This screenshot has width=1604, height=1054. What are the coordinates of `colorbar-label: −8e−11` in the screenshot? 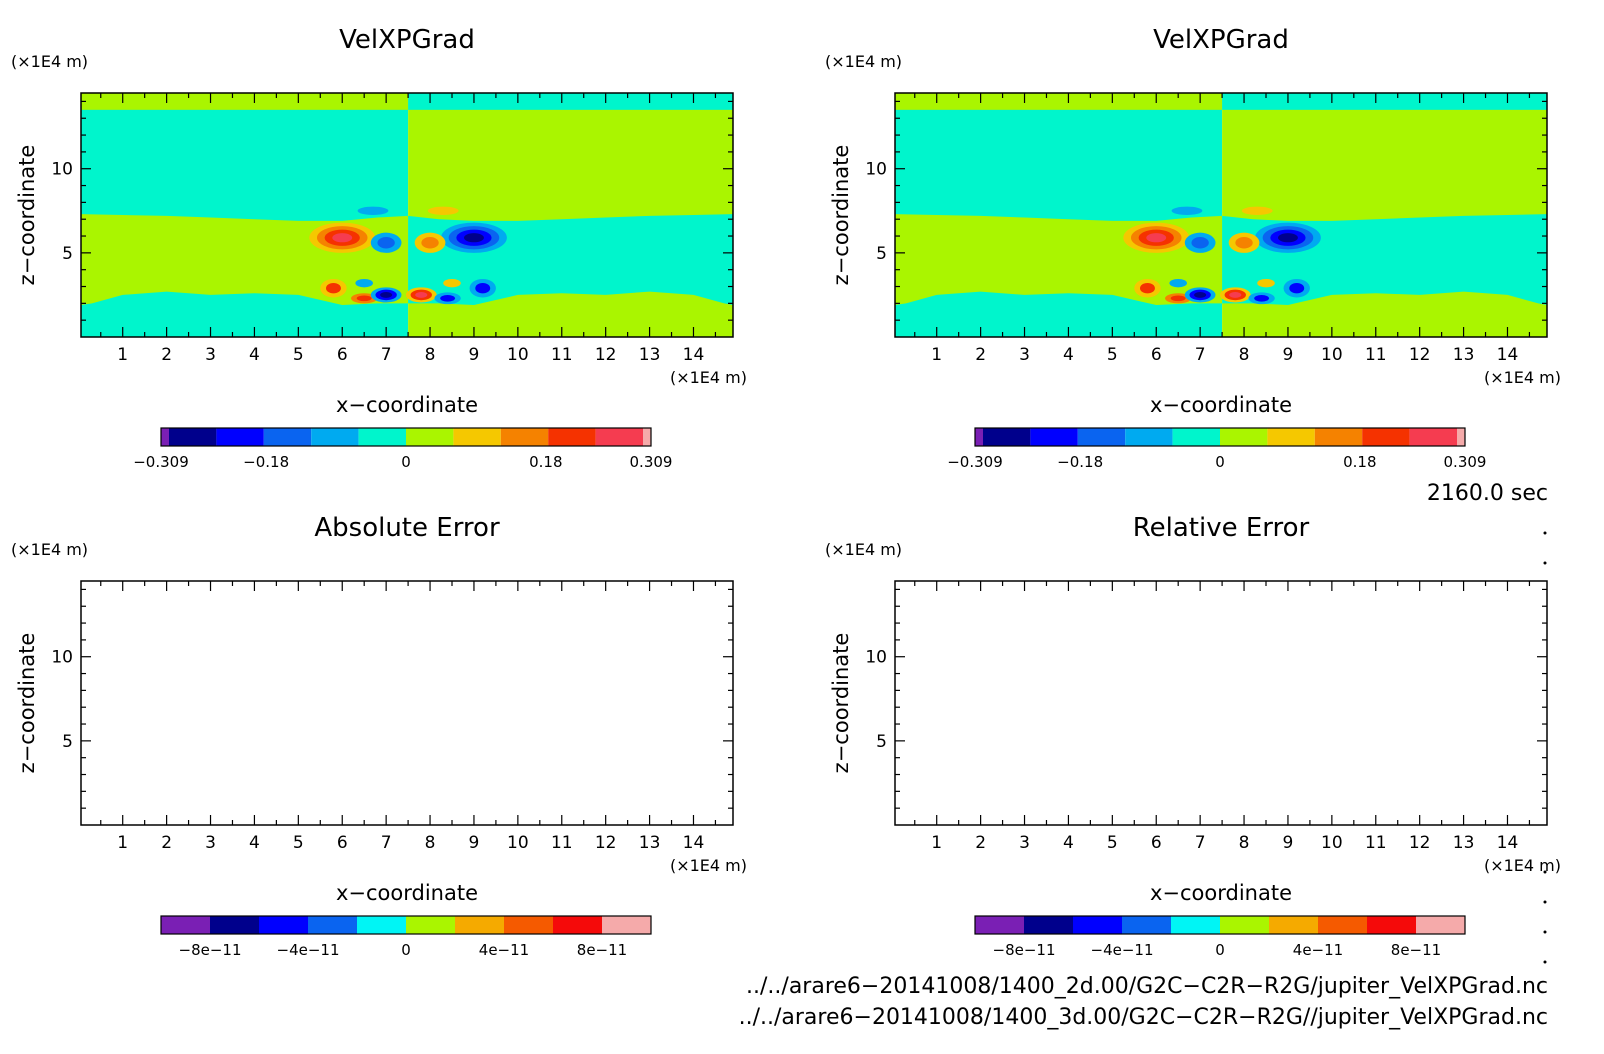 It's located at (1024, 950).